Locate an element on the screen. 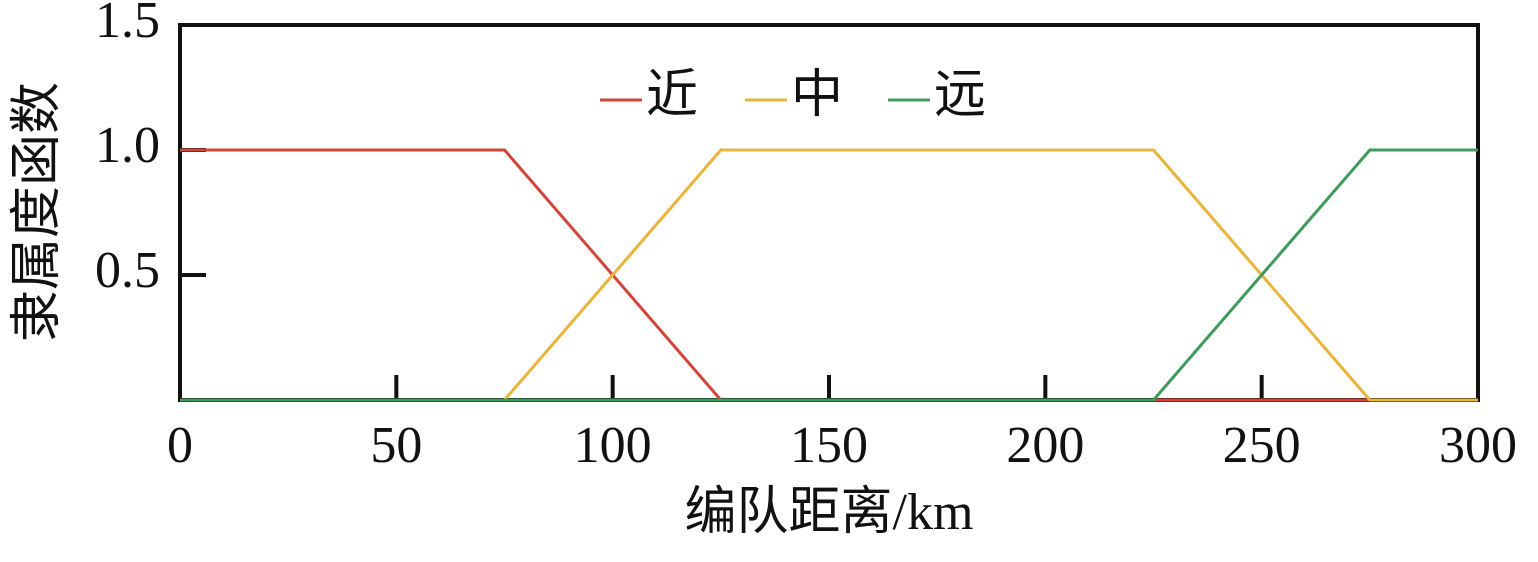 Image resolution: width=1538 pixels, height=562 pixels. x-tick-label: 100 is located at coordinates (613, 445).